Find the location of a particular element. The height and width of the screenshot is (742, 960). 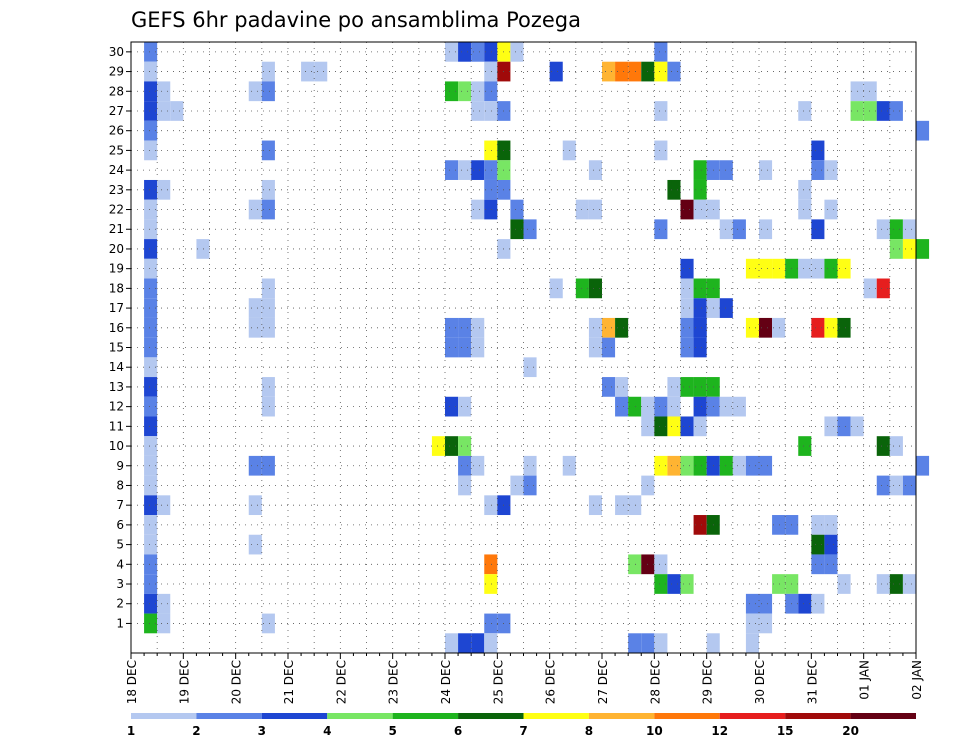

x-tick-label: 30 DEC is located at coordinates (760, 682).